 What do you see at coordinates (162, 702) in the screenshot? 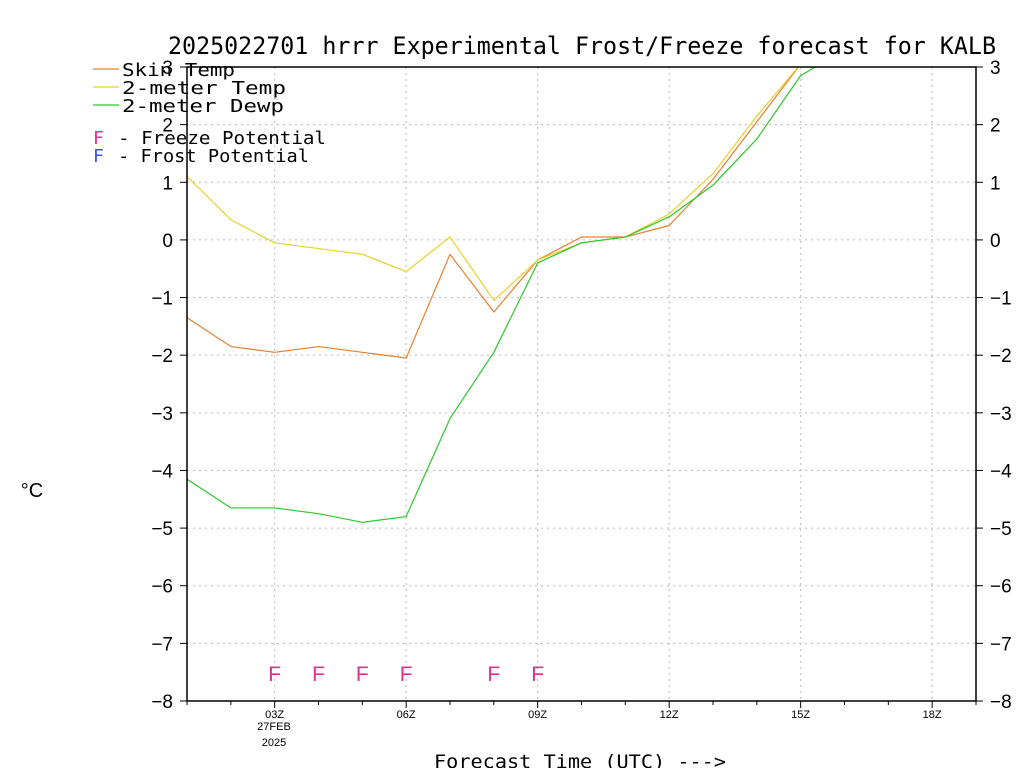
I see `y-tick-label-left: −8` at bounding box center [162, 702].